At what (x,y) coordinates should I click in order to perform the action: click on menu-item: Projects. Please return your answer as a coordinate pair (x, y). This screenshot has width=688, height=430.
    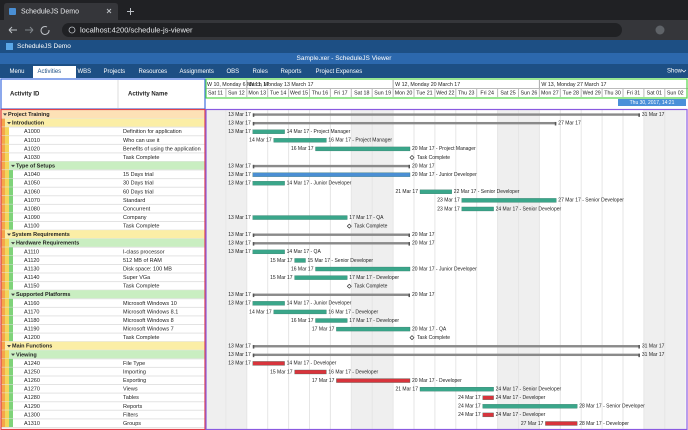
    Looking at the image, I should click on (115, 72).